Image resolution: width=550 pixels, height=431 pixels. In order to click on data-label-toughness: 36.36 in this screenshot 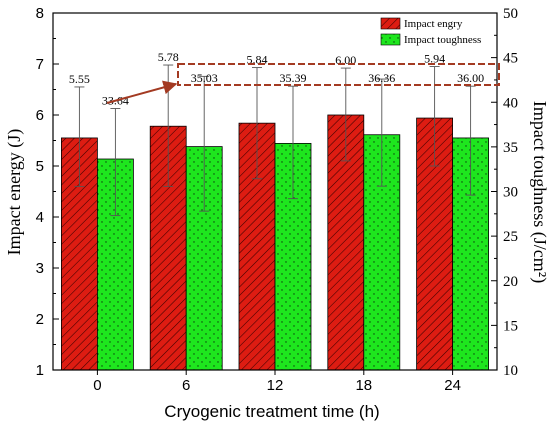, I will do `click(381, 78)`.